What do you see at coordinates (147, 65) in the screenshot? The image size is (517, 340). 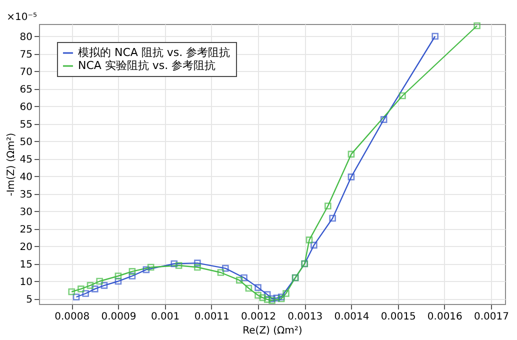 I see `legend-label: NCA 实验阻抗 vs. 参考阻抗` at bounding box center [147, 65].